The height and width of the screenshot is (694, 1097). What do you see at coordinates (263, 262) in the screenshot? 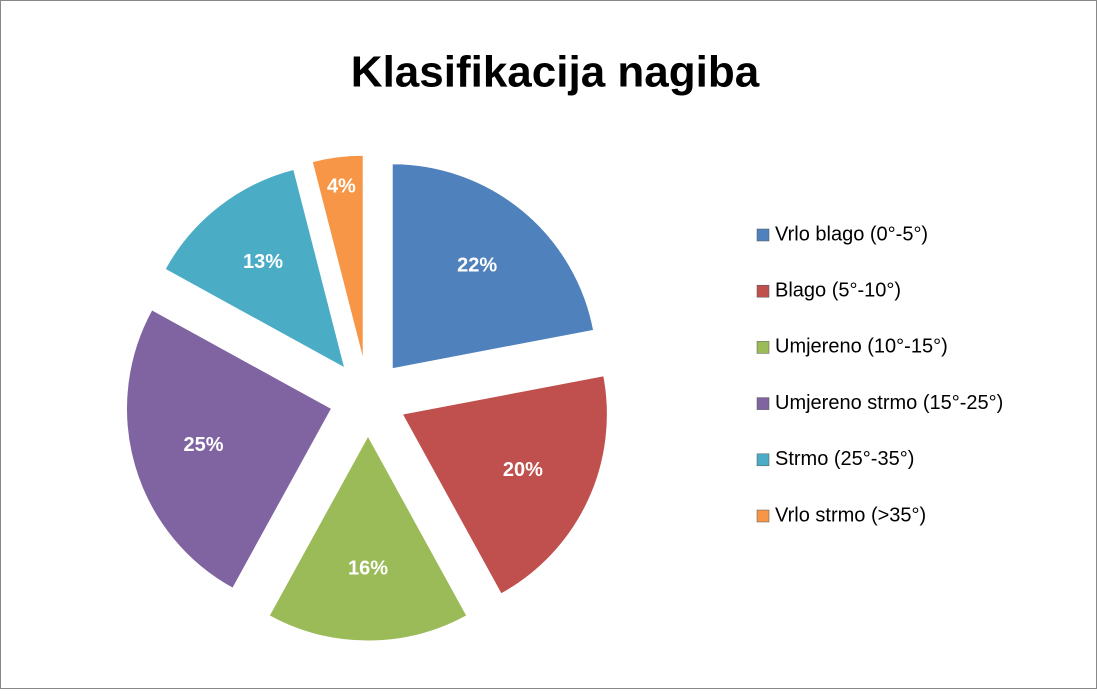
I see `slice-label: 13%` at bounding box center [263, 262].